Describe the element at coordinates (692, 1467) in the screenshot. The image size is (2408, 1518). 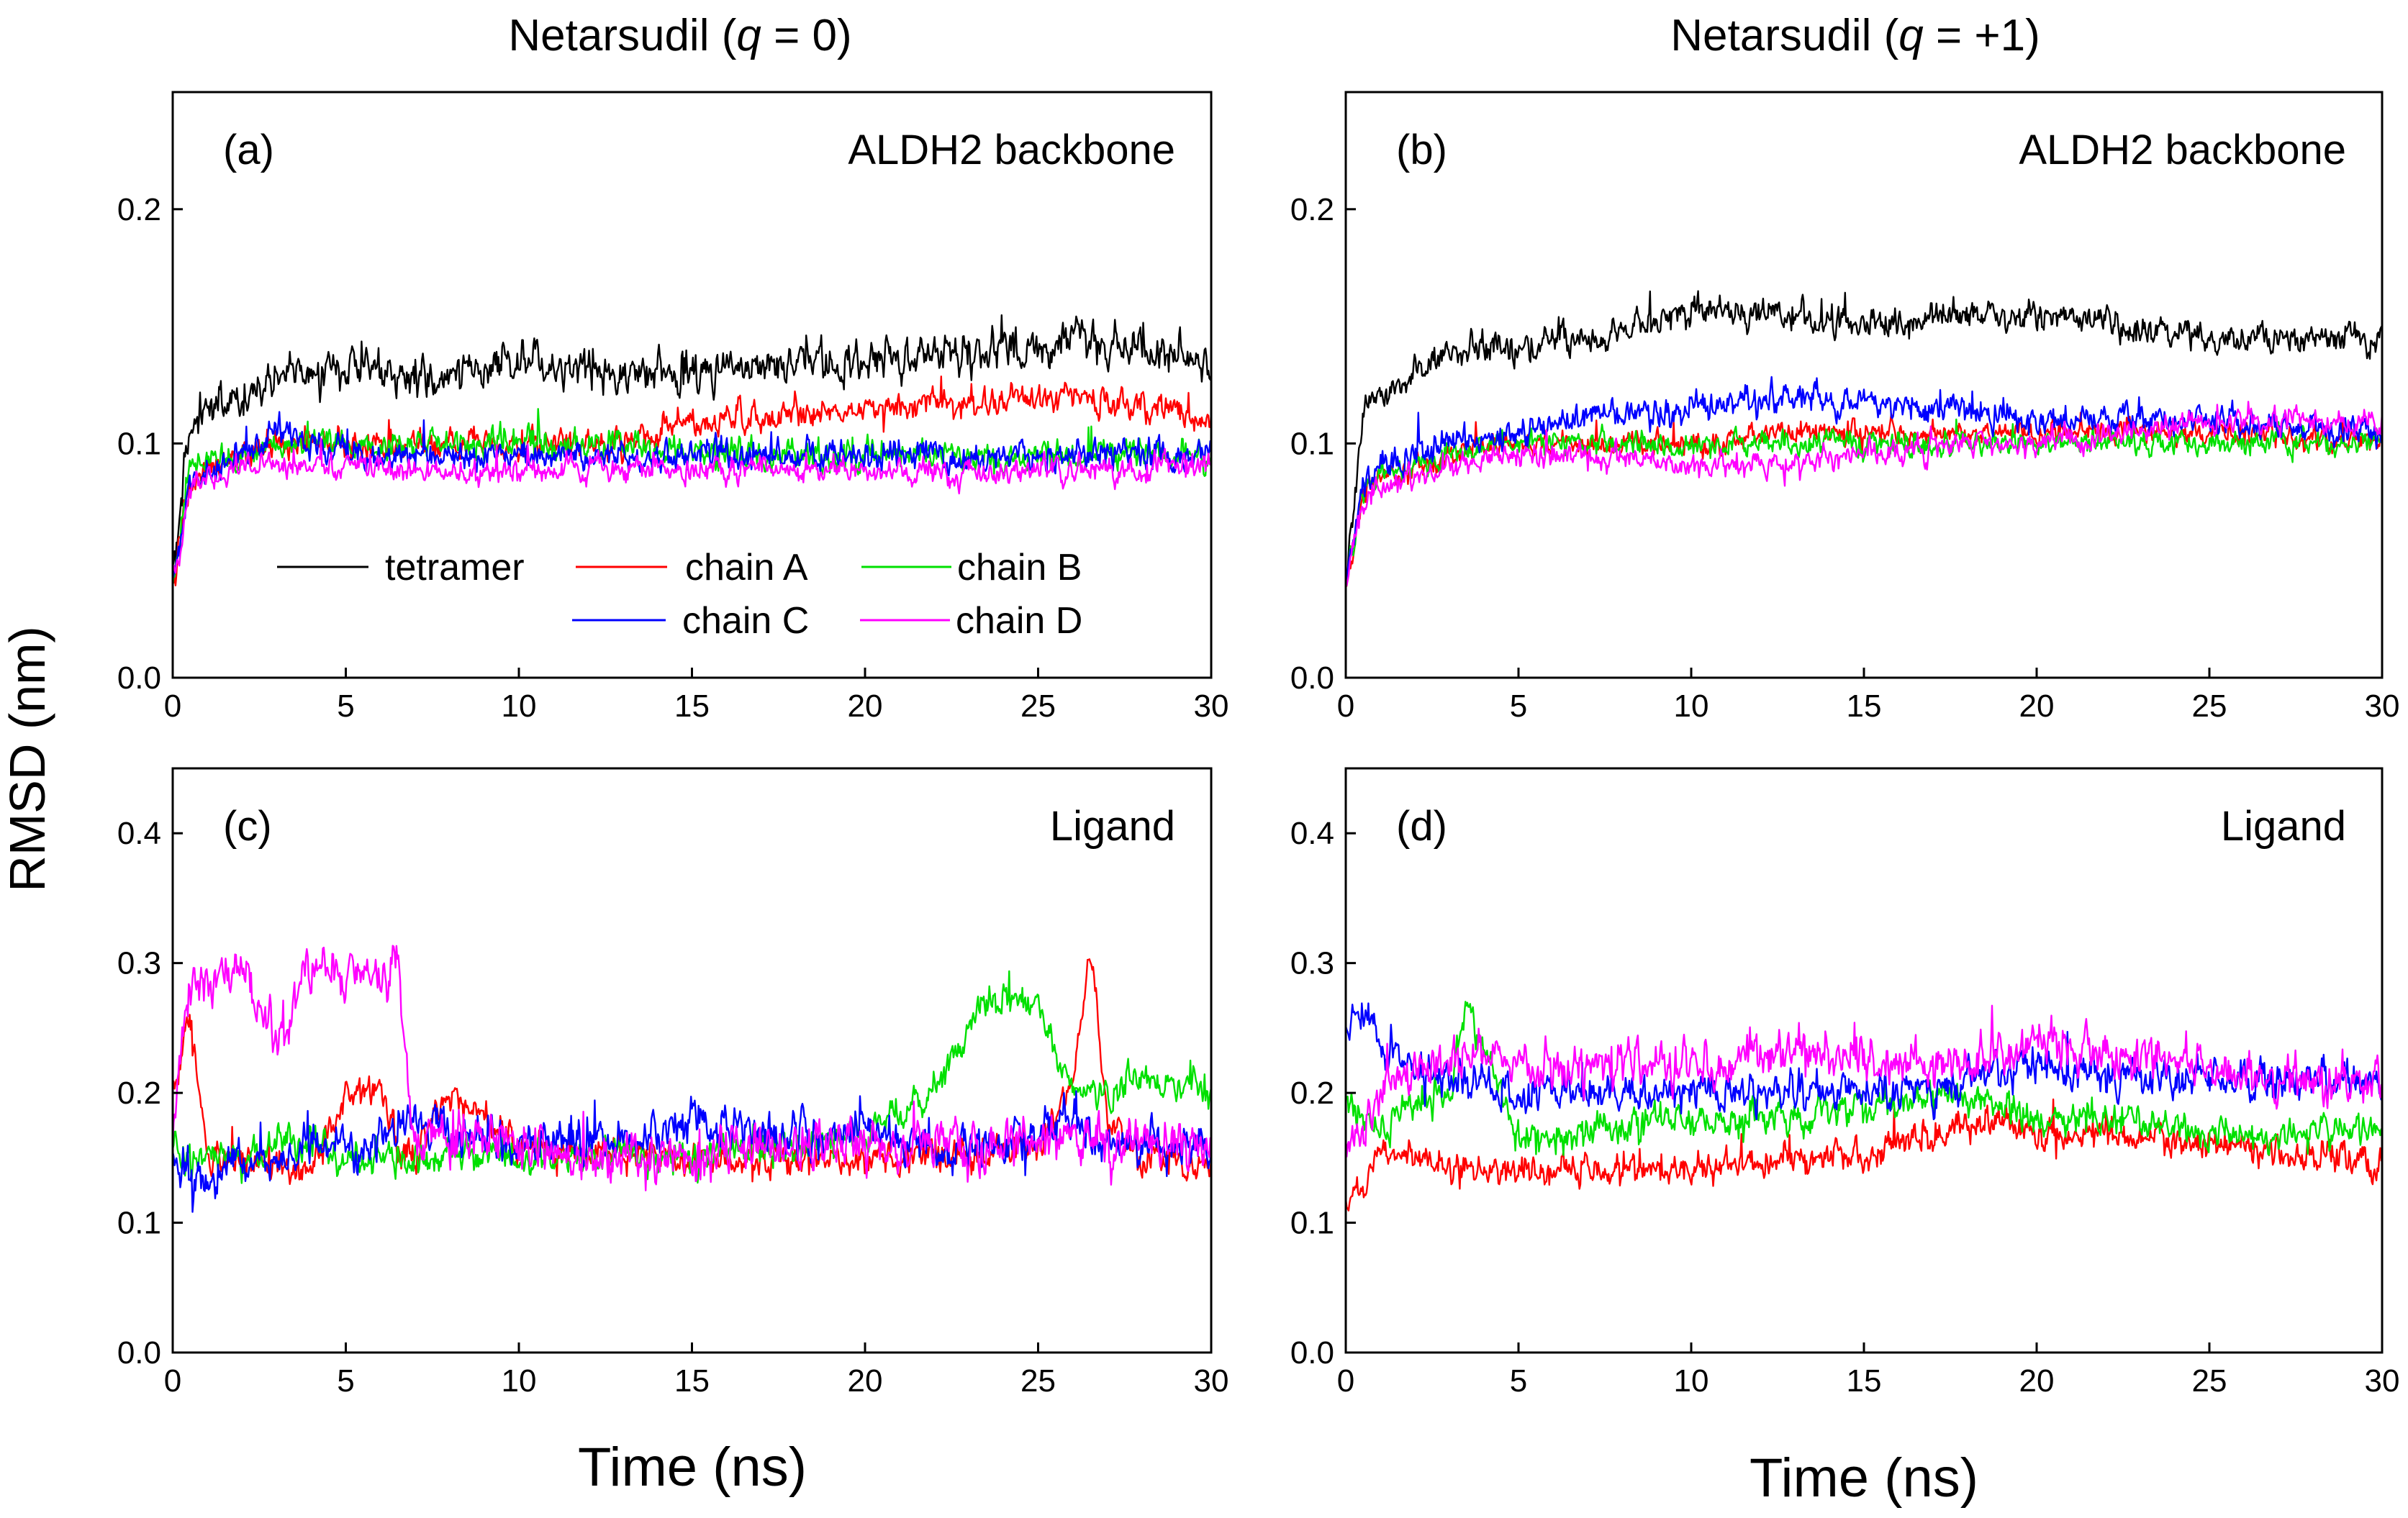
I see `x-axis-label-left: Time (ns)` at that location.